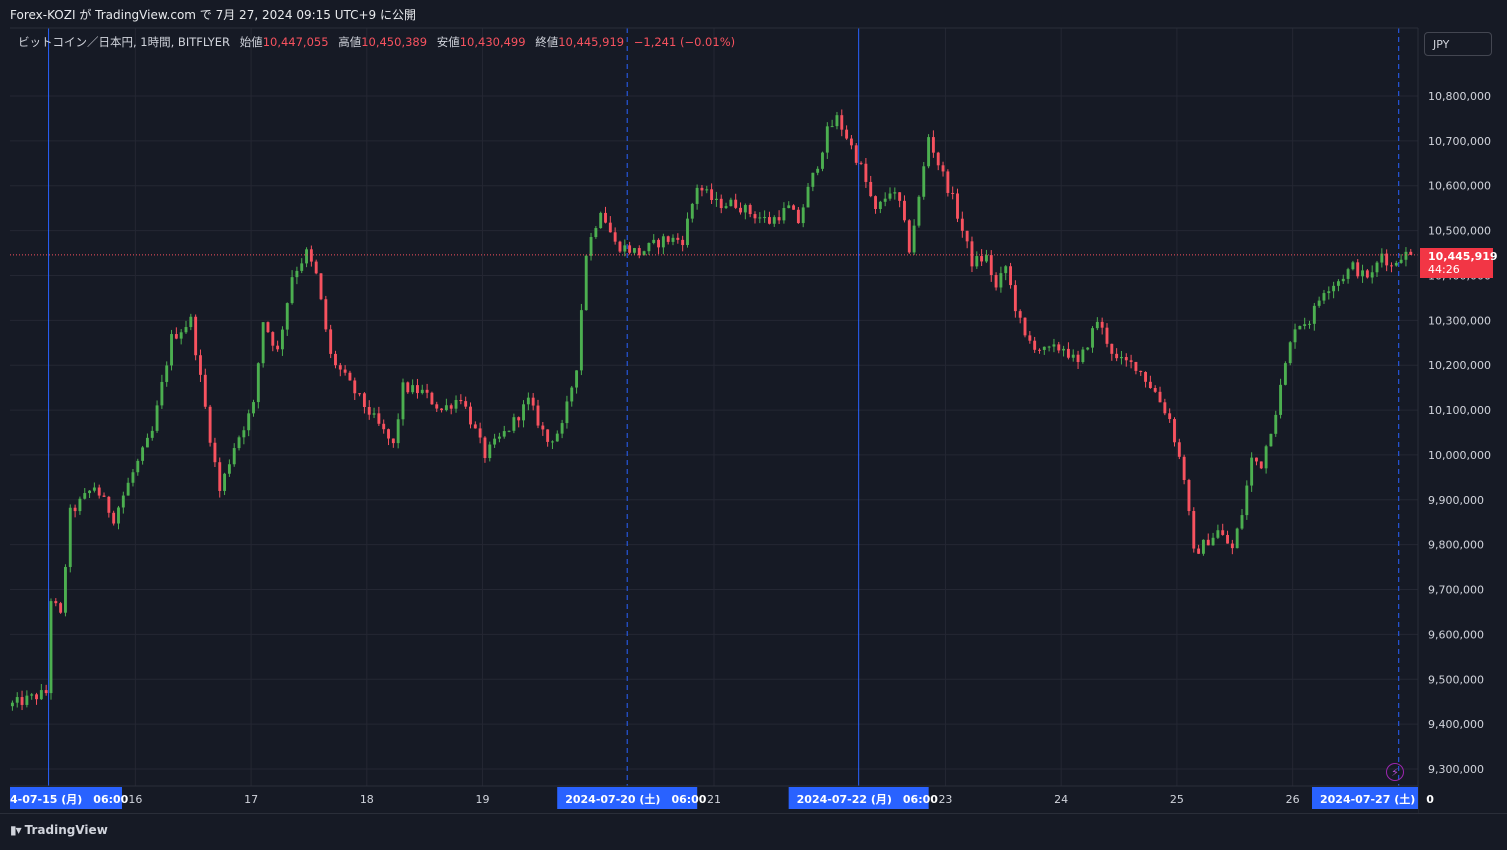 This screenshot has height=850, width=1507. I want to click on high-label: 高値, so click(350, 42).